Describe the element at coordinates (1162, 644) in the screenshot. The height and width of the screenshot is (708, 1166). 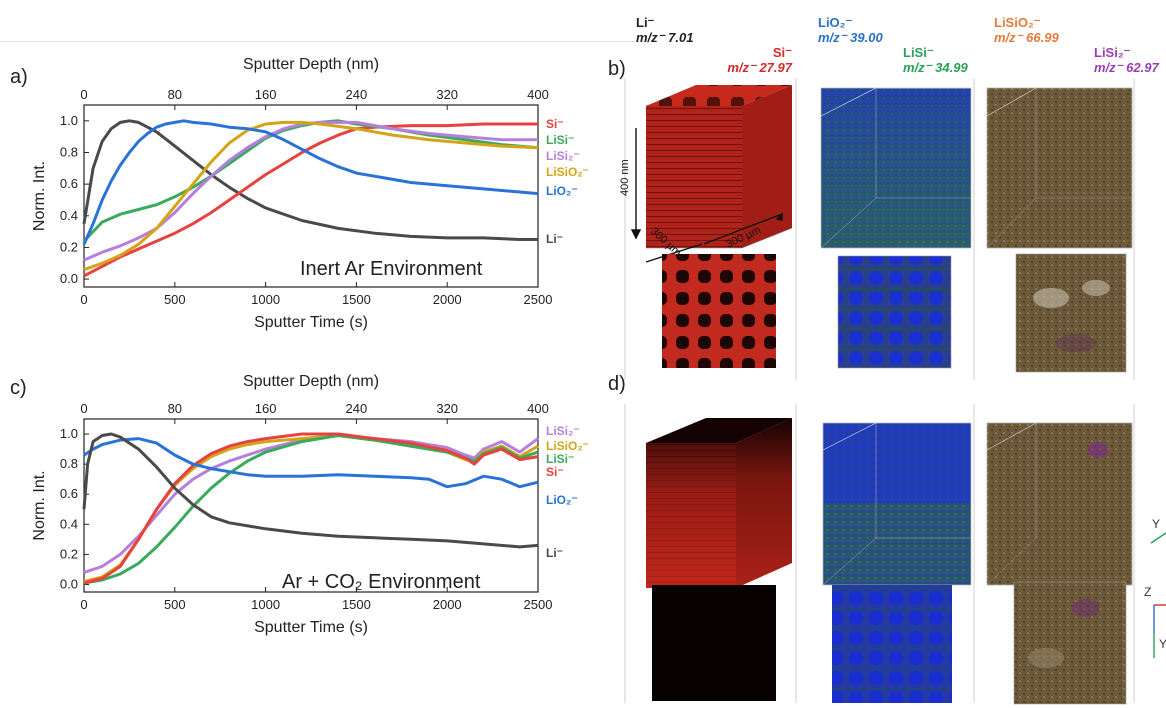
I see `axis-y-label-bottom: Y` at that location.